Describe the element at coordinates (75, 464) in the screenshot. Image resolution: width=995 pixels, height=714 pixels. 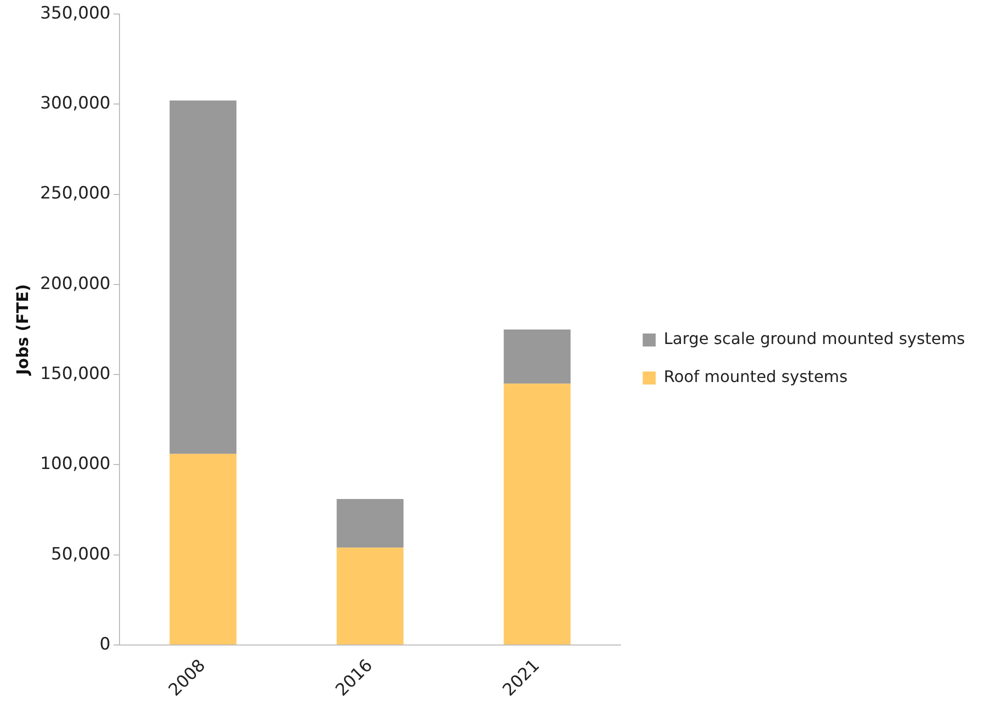
I see `y-tick-label: 100,000` at that location.